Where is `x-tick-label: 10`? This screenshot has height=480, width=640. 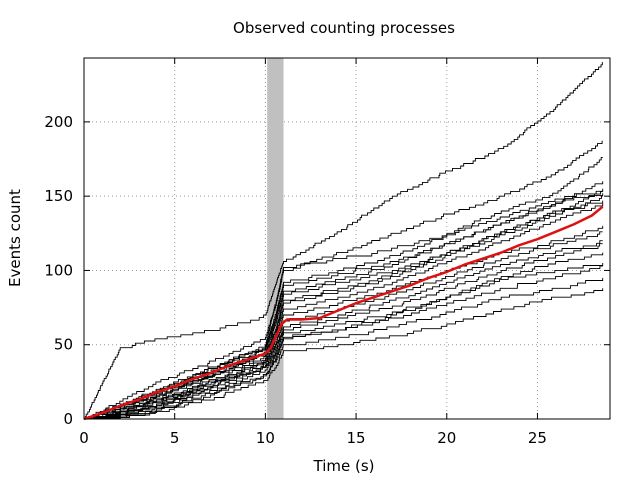 x-tick-label: 10 is located at coordinates (265, 438).